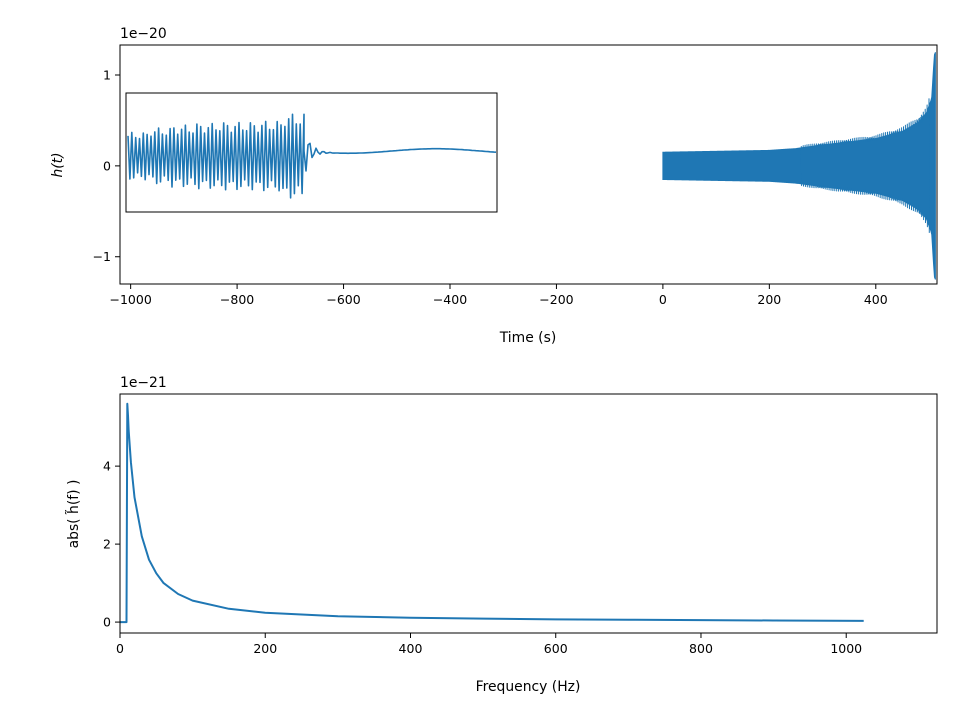 Image resolution: width=960 pixels, height=720 pixels. I want to click on x-tick-label: 600, so click(556, 648).